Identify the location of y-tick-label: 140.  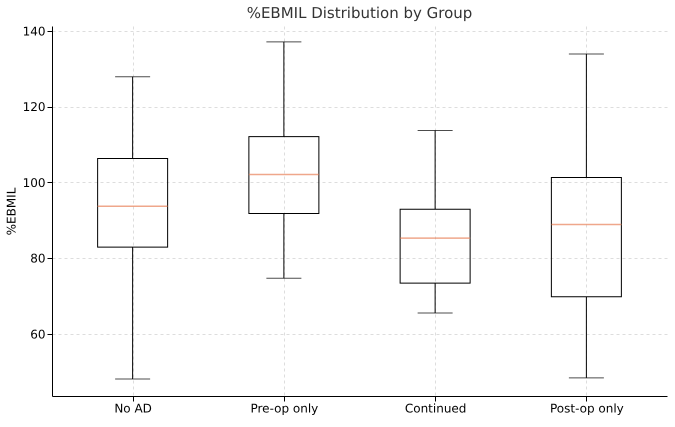
(34, 31).